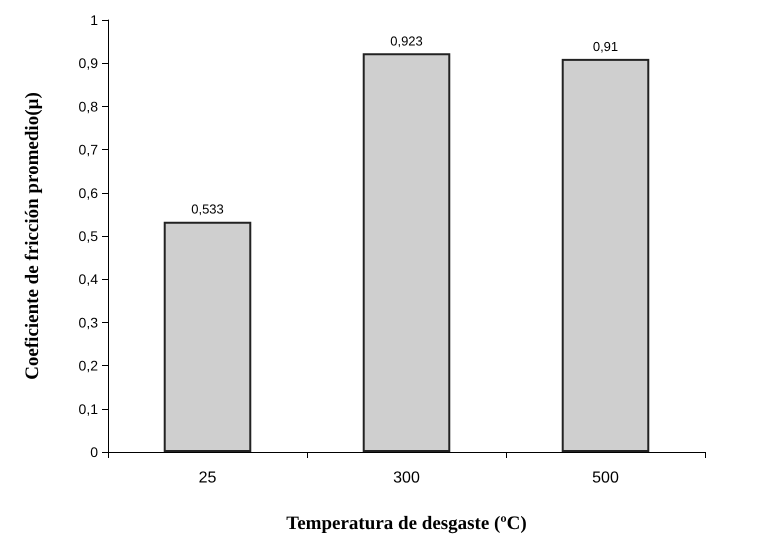 Image resolution: width=765 pixels, height=550 pixels. What do you see at coordinates (605, 478) in the screenshot?
I see `x-tick-label: 500` at bounding box center [605, 478].